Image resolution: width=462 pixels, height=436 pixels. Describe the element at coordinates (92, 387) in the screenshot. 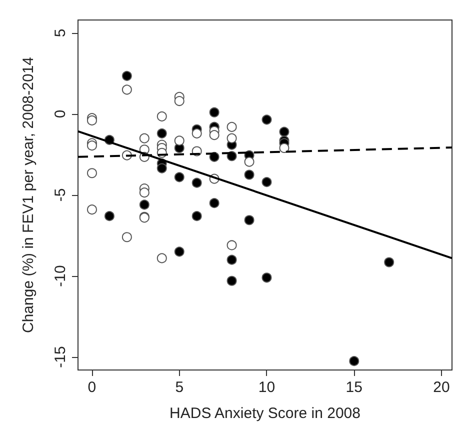

I see `x-tick-label: 0` at that location.